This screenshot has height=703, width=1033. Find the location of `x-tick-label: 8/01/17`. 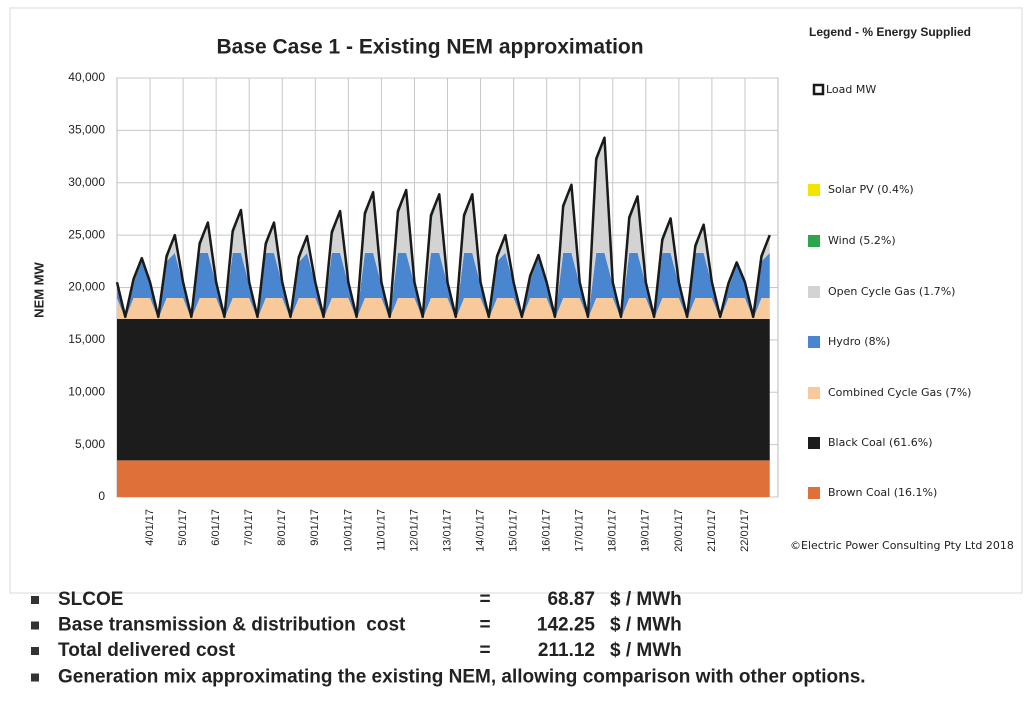

x-tick-label: 8/01/17 is located at coordinates (282, 527).